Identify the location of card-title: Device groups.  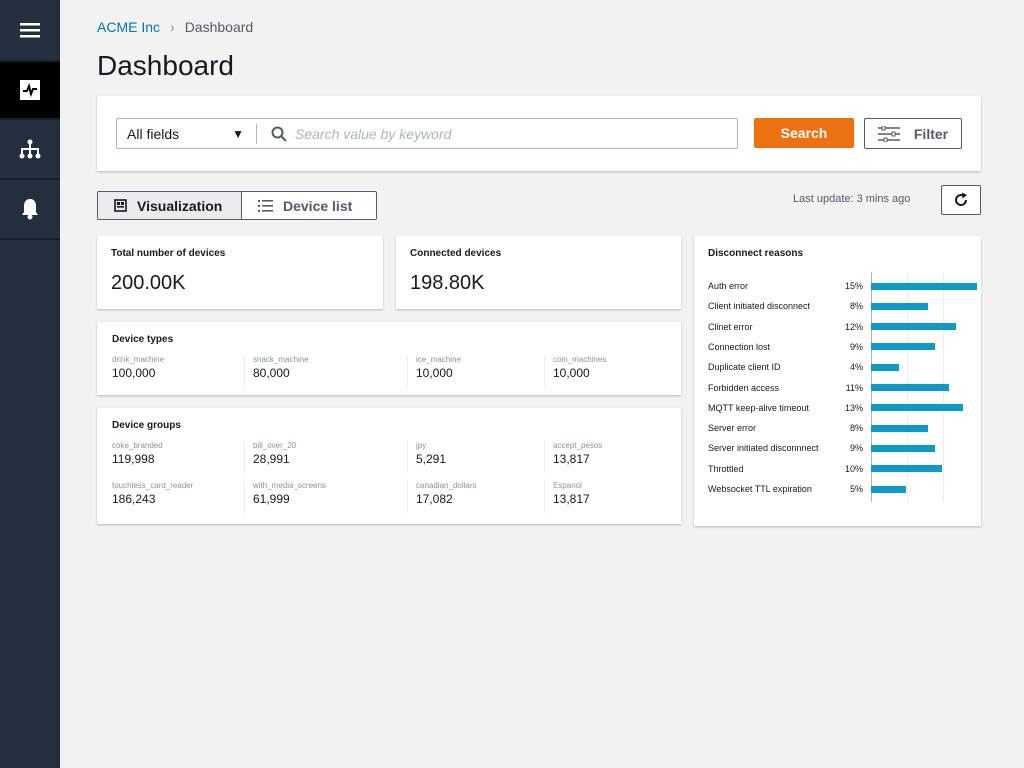
(146, 425).